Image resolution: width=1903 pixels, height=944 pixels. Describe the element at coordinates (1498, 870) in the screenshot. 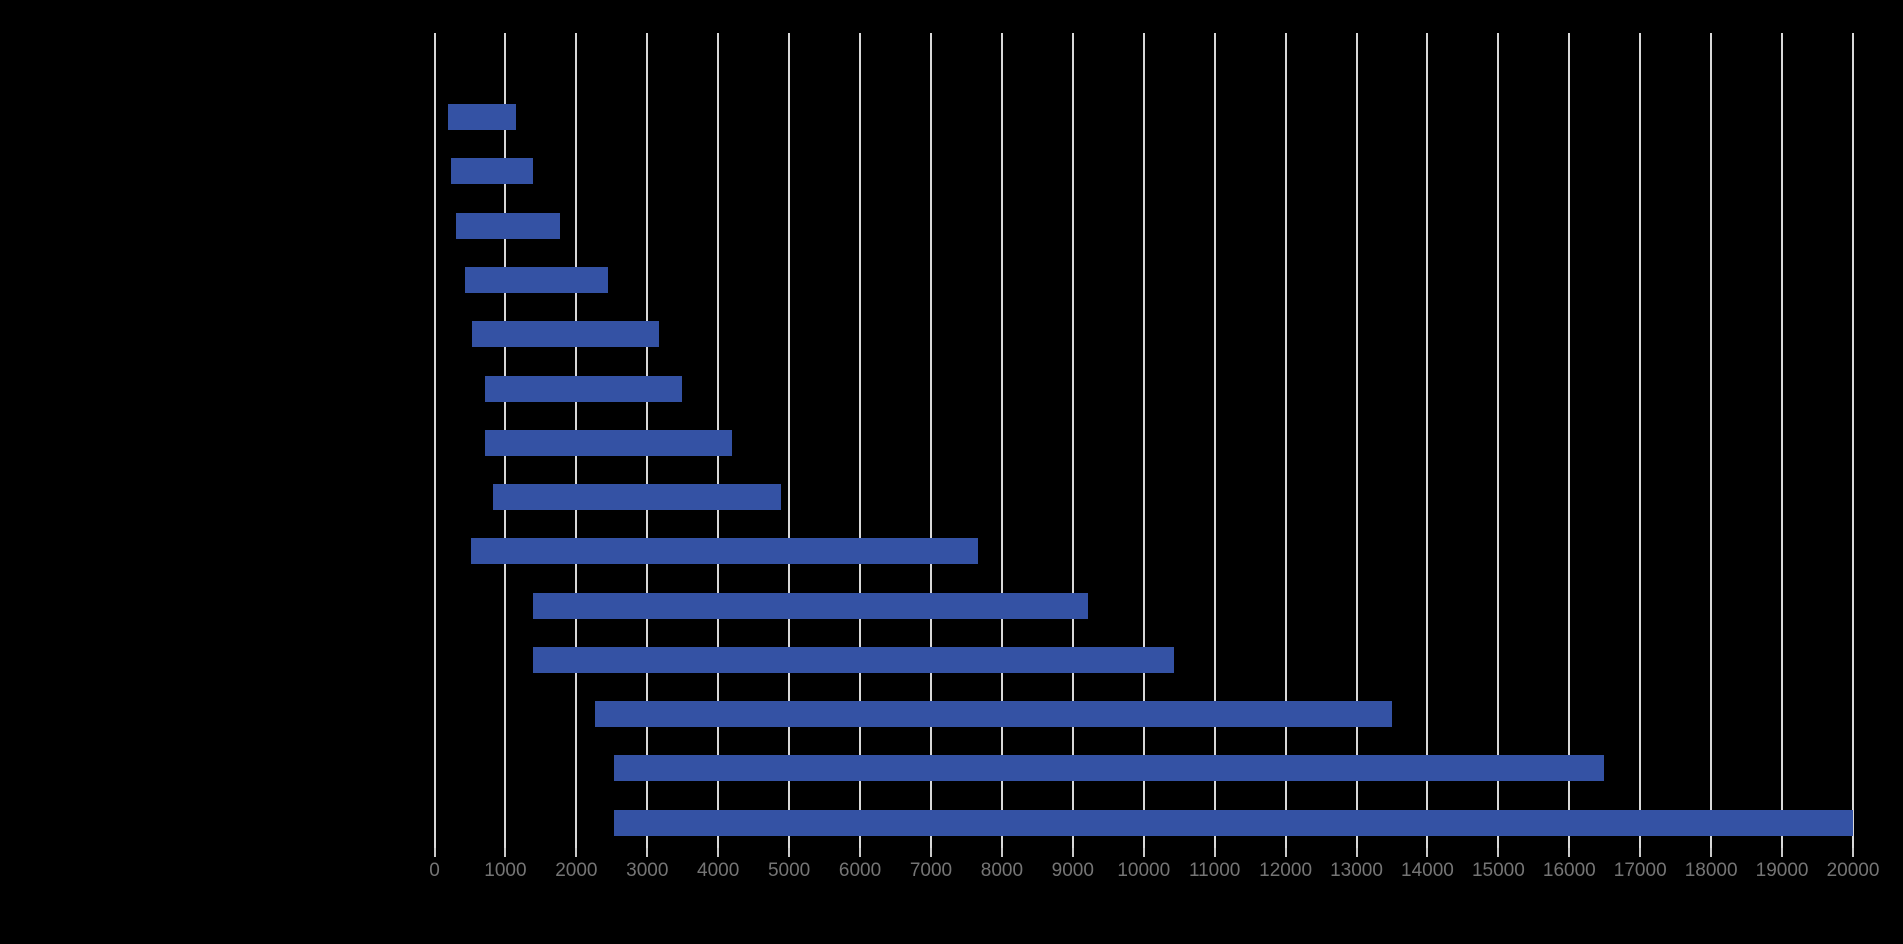

I see `x-axis-tick-label: 15000` at that location.